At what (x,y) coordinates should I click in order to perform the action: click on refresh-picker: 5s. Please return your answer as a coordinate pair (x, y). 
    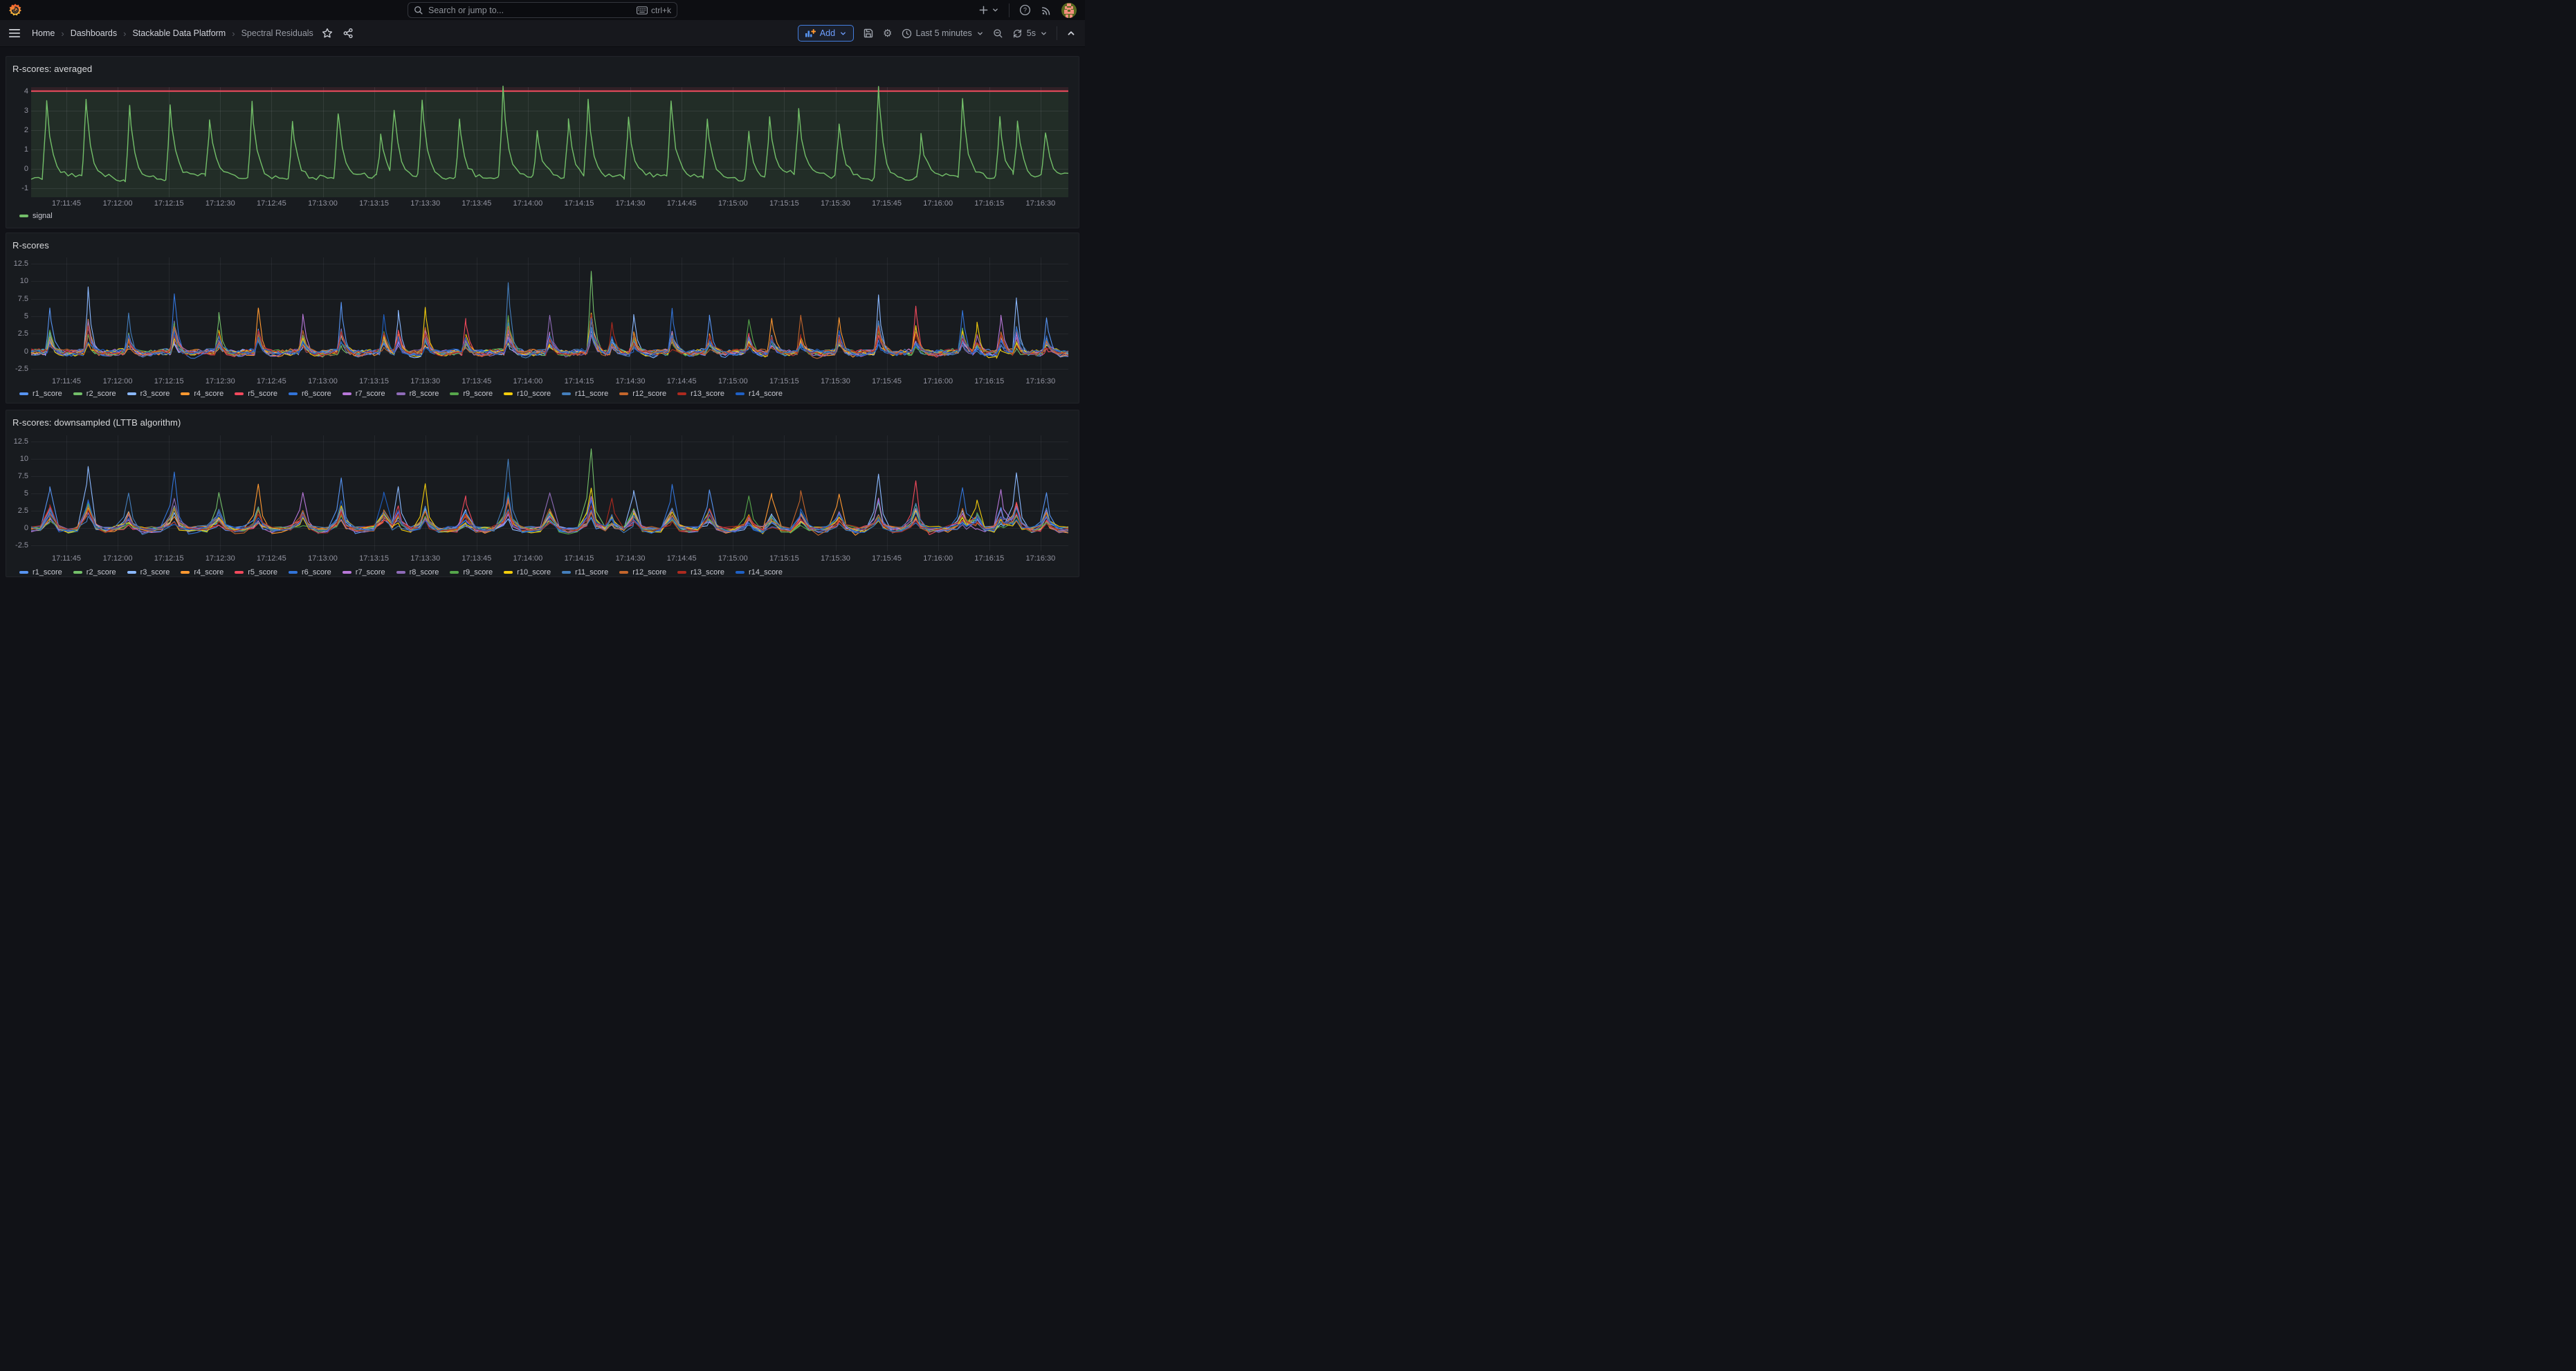
    Looking at the image, I should click on (1030, 33).